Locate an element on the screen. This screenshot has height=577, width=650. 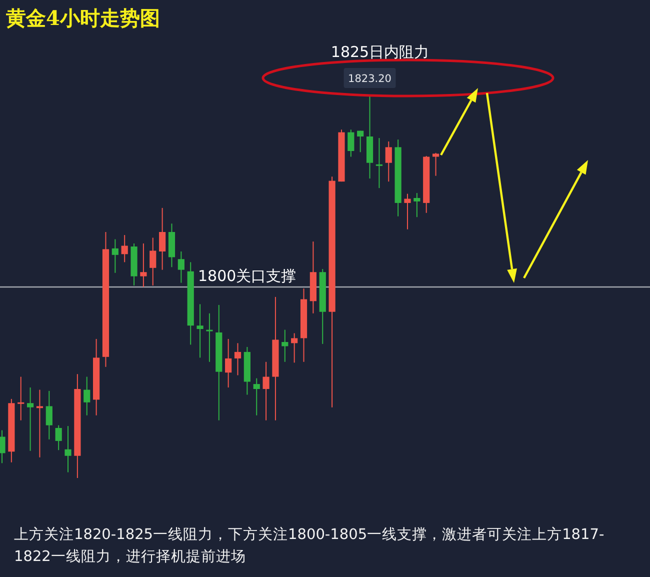
text: 1825日内阻力 is located at coordinates (380, 52).